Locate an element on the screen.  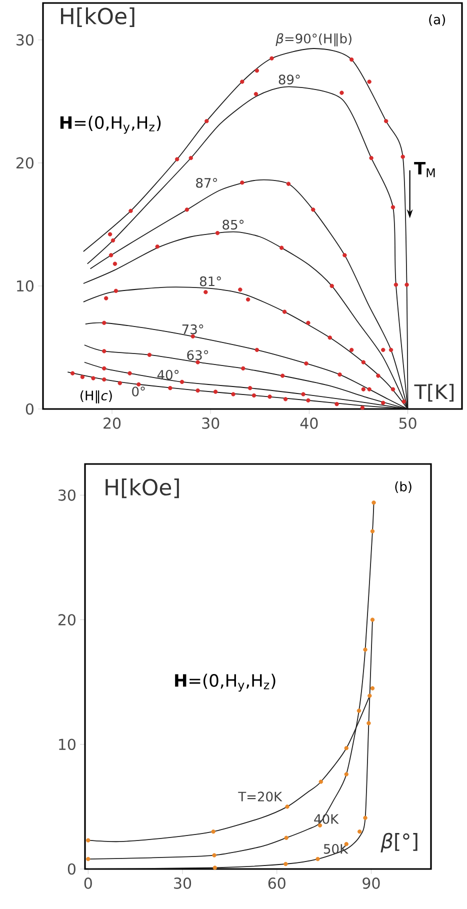
series-label: 85° is located at coordinates (233, 225).